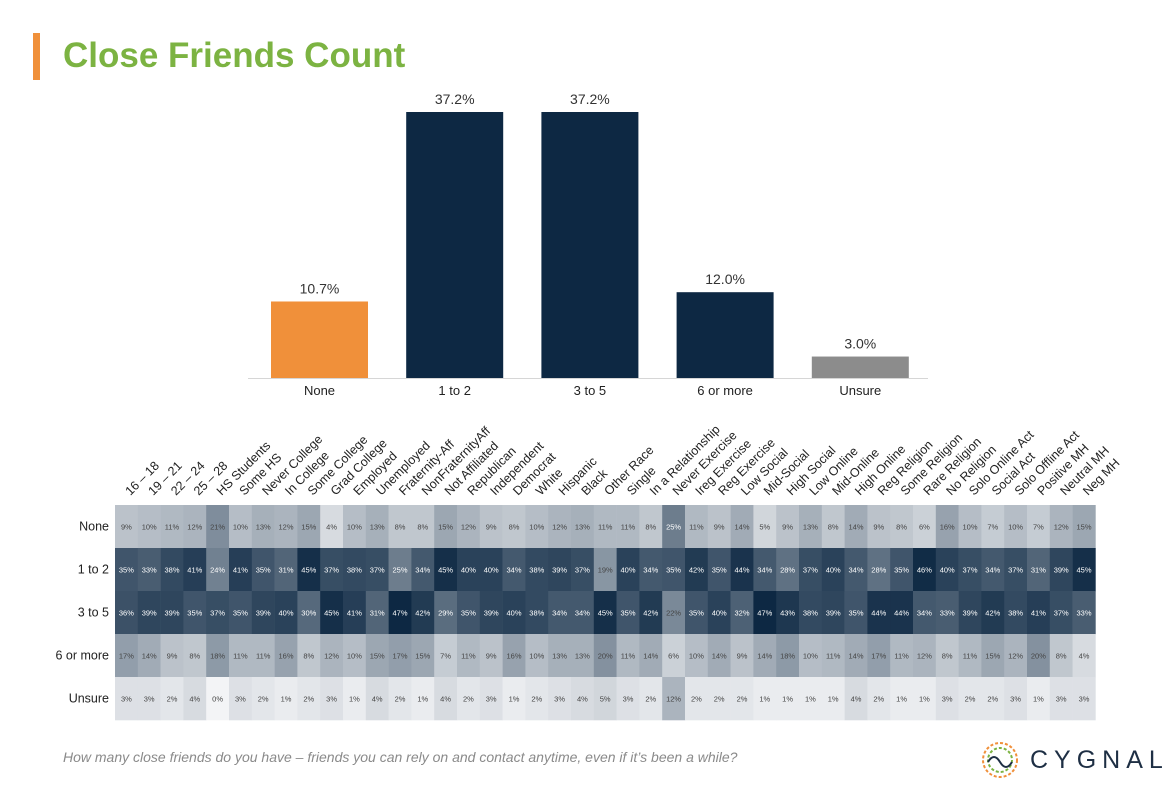  Describe the element at coordinates (93, 570) in the screenshot. I see `heatmap-row-label: 1 to 2` at that location.